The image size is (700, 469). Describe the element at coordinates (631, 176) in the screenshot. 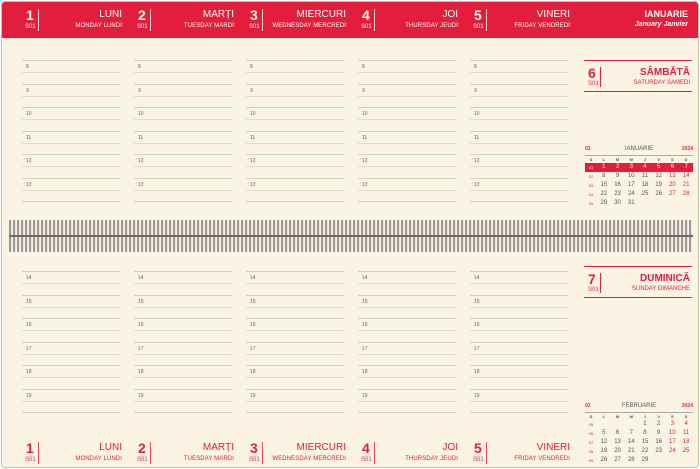

I see `calendar-day: 10` at that location.